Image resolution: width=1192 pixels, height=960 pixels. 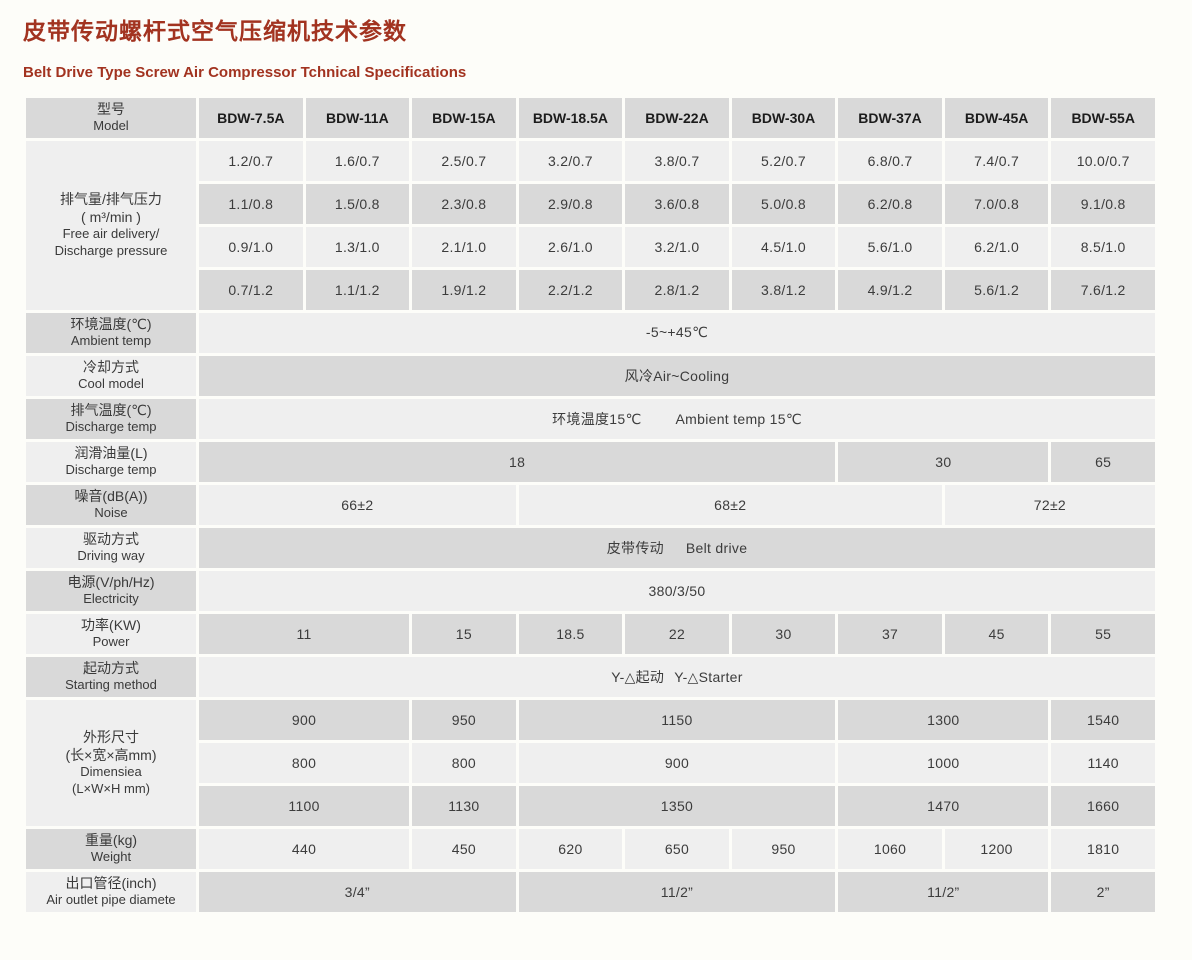 I want to click on weight-label: 重量(kg) Weight, so click(x=111, y=848).